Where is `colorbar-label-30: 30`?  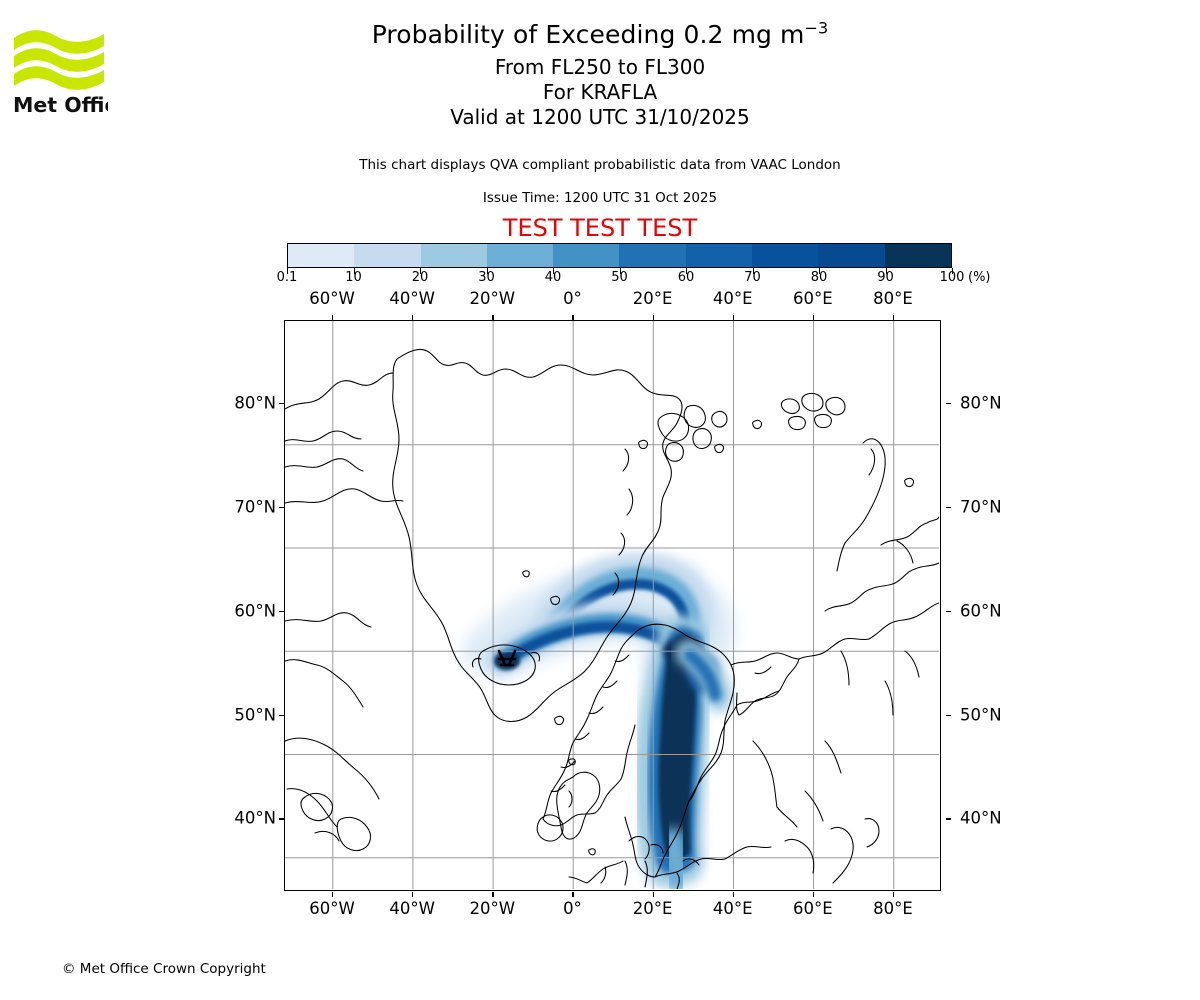 colorbar-label-30: 30 is located at coordinates (486, 277).